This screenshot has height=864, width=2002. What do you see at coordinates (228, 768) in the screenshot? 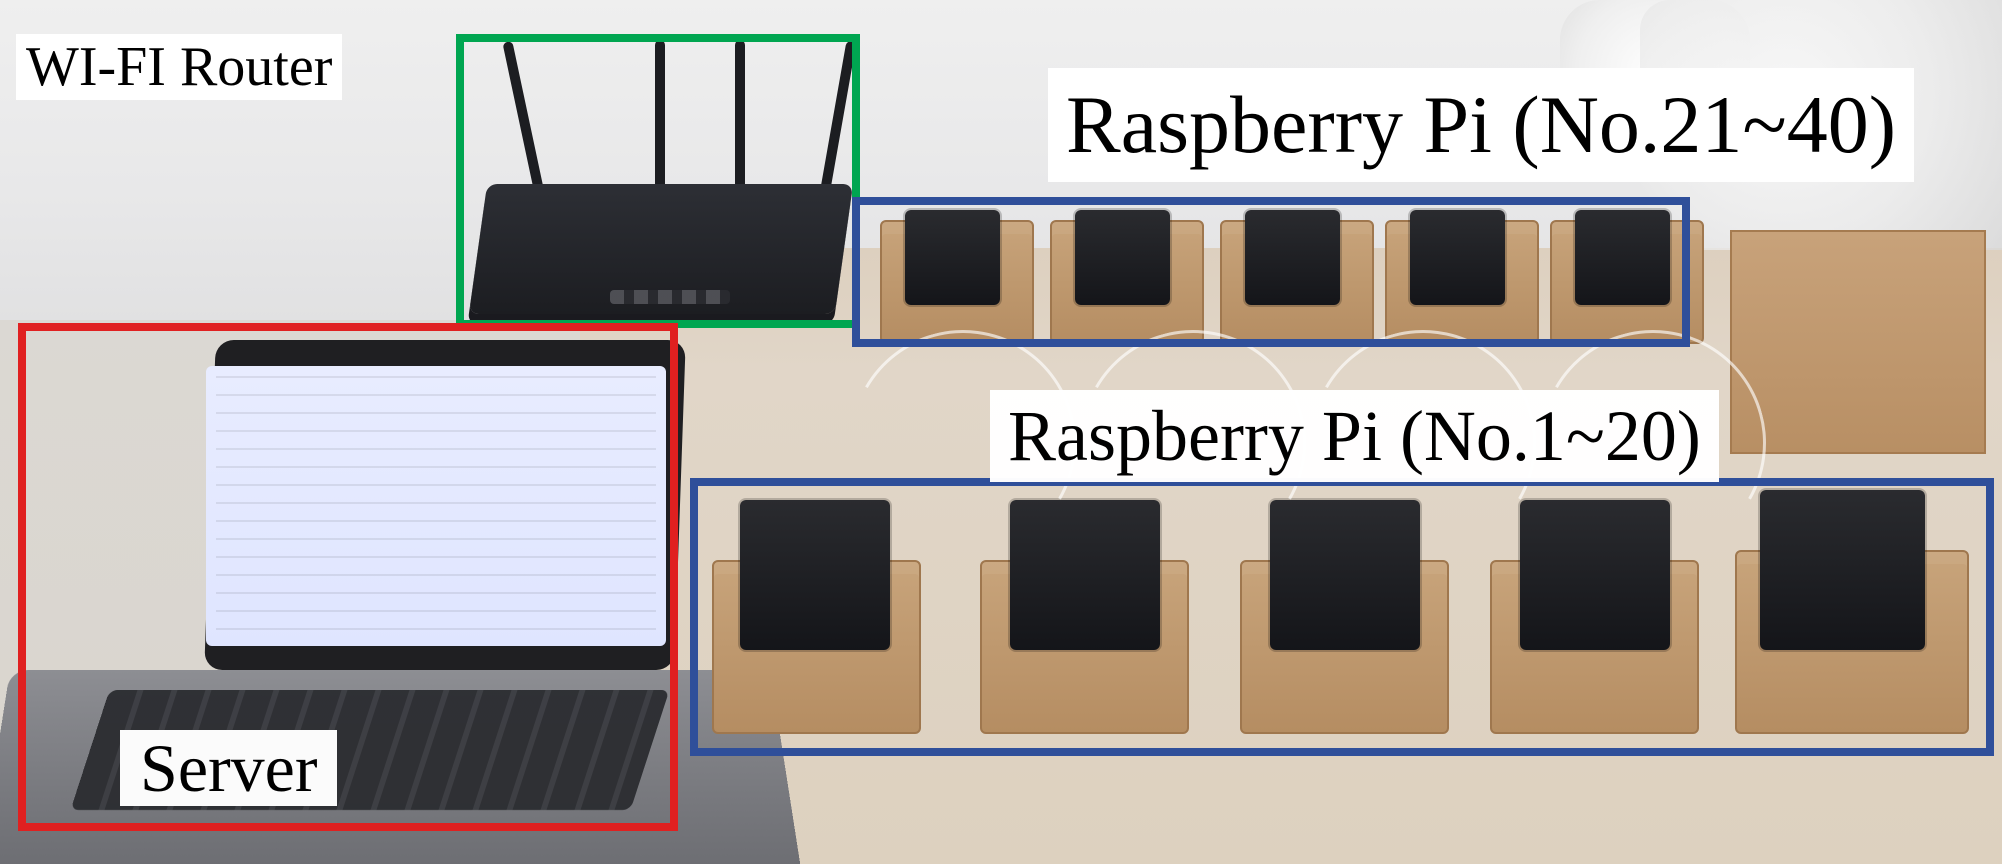
I see `server-label: Server` at bounding box center [228, 768].